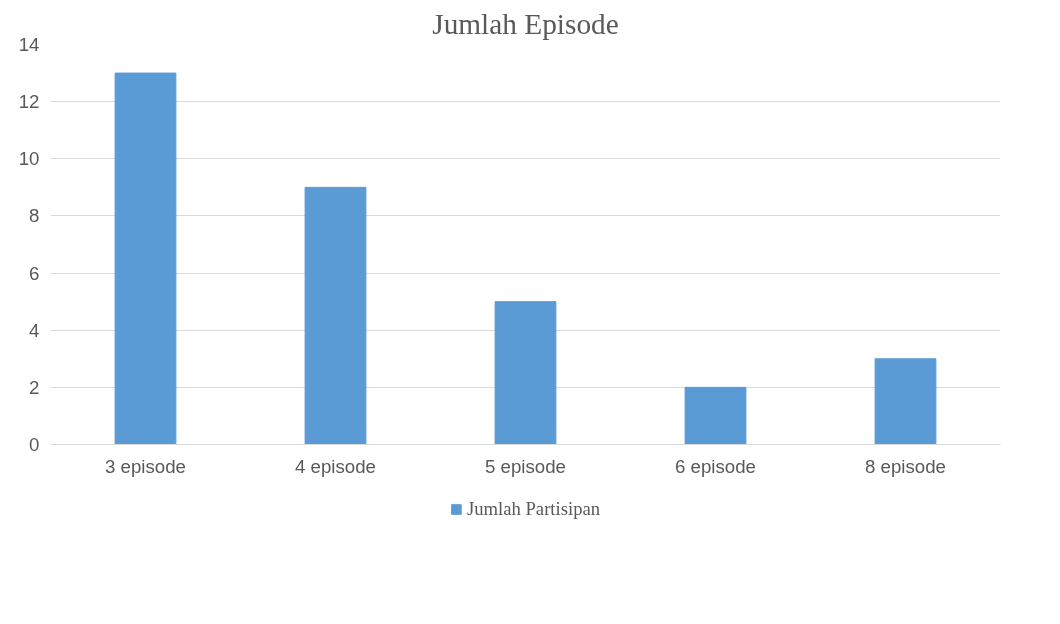  What do you see at coordinates (29, 44) in the screenshot?
I see `y-tick-label: 14` at bounding box center [29, 44].